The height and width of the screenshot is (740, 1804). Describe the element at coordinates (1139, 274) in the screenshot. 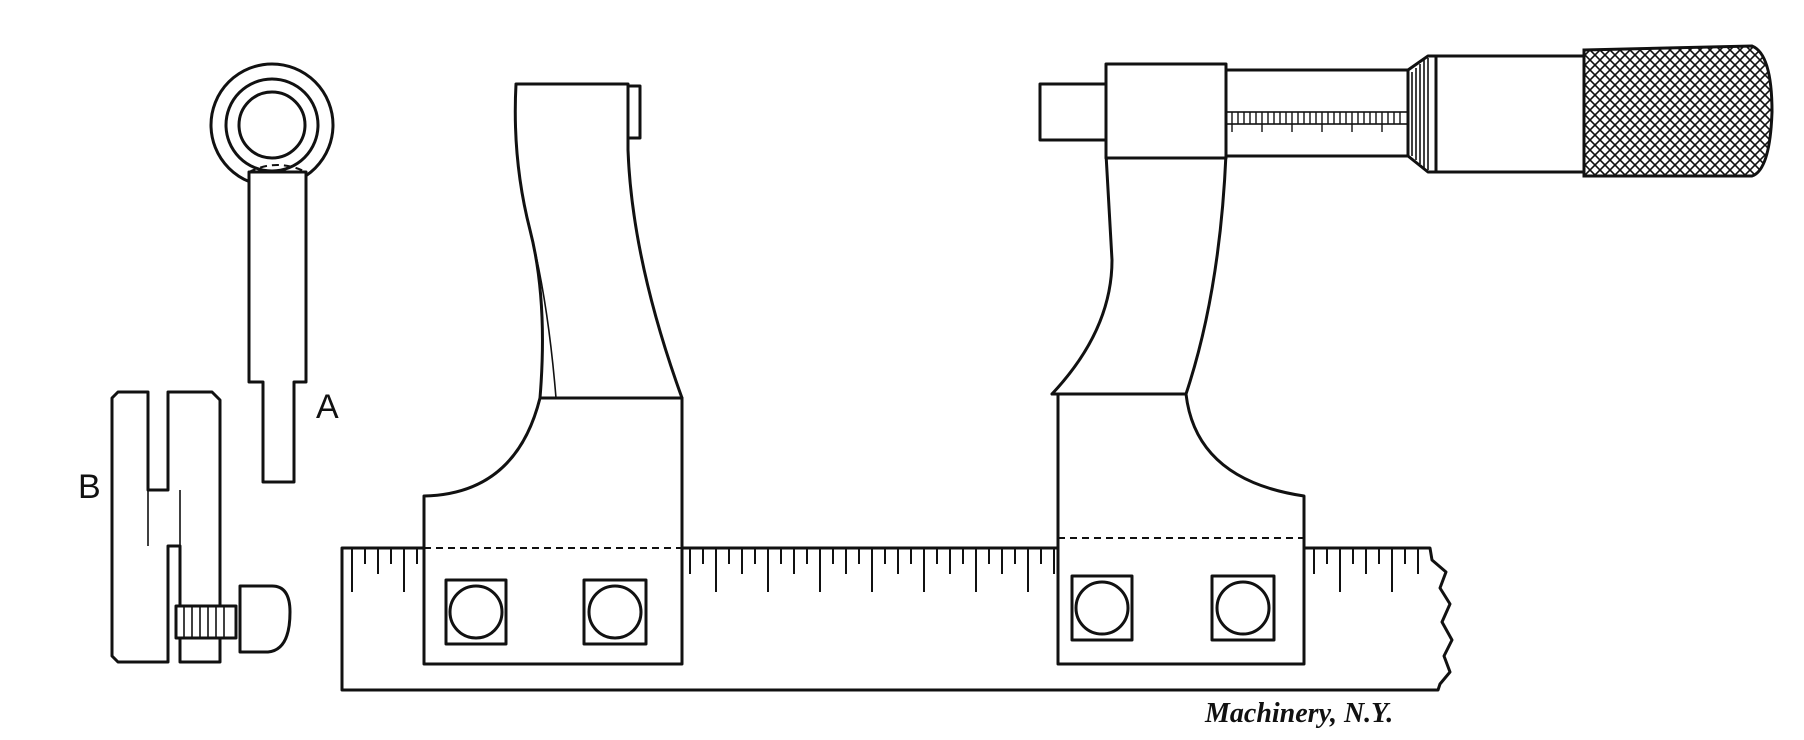

I see `right-jaw-arm` at that location.